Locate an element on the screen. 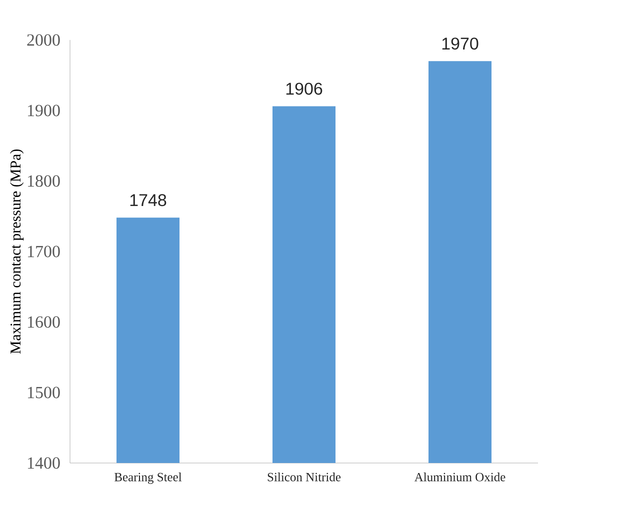 The width and height of the screenshot is (635, 515). y-tick-label: 1800 is located at coordinates (44, 181).